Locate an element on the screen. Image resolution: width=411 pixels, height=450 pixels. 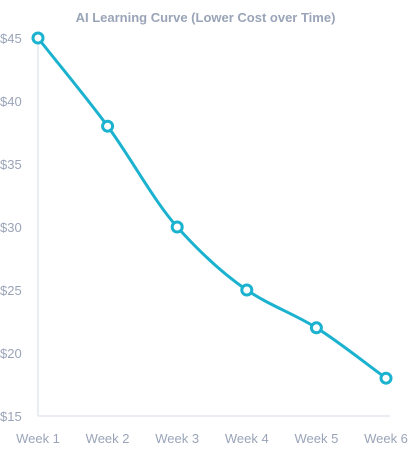
x-tick-label: Week 4 is located at coordinates (247, 438).